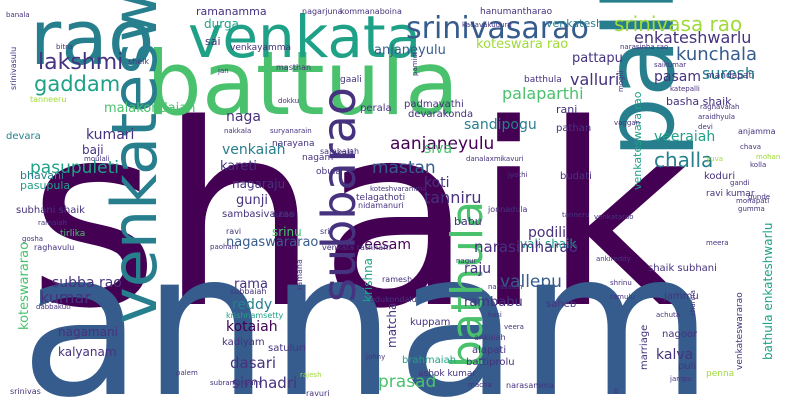  Describe the element at coordinates (453, 197) in the screenshot. I see `word-tanniru: tanniru` at that location.